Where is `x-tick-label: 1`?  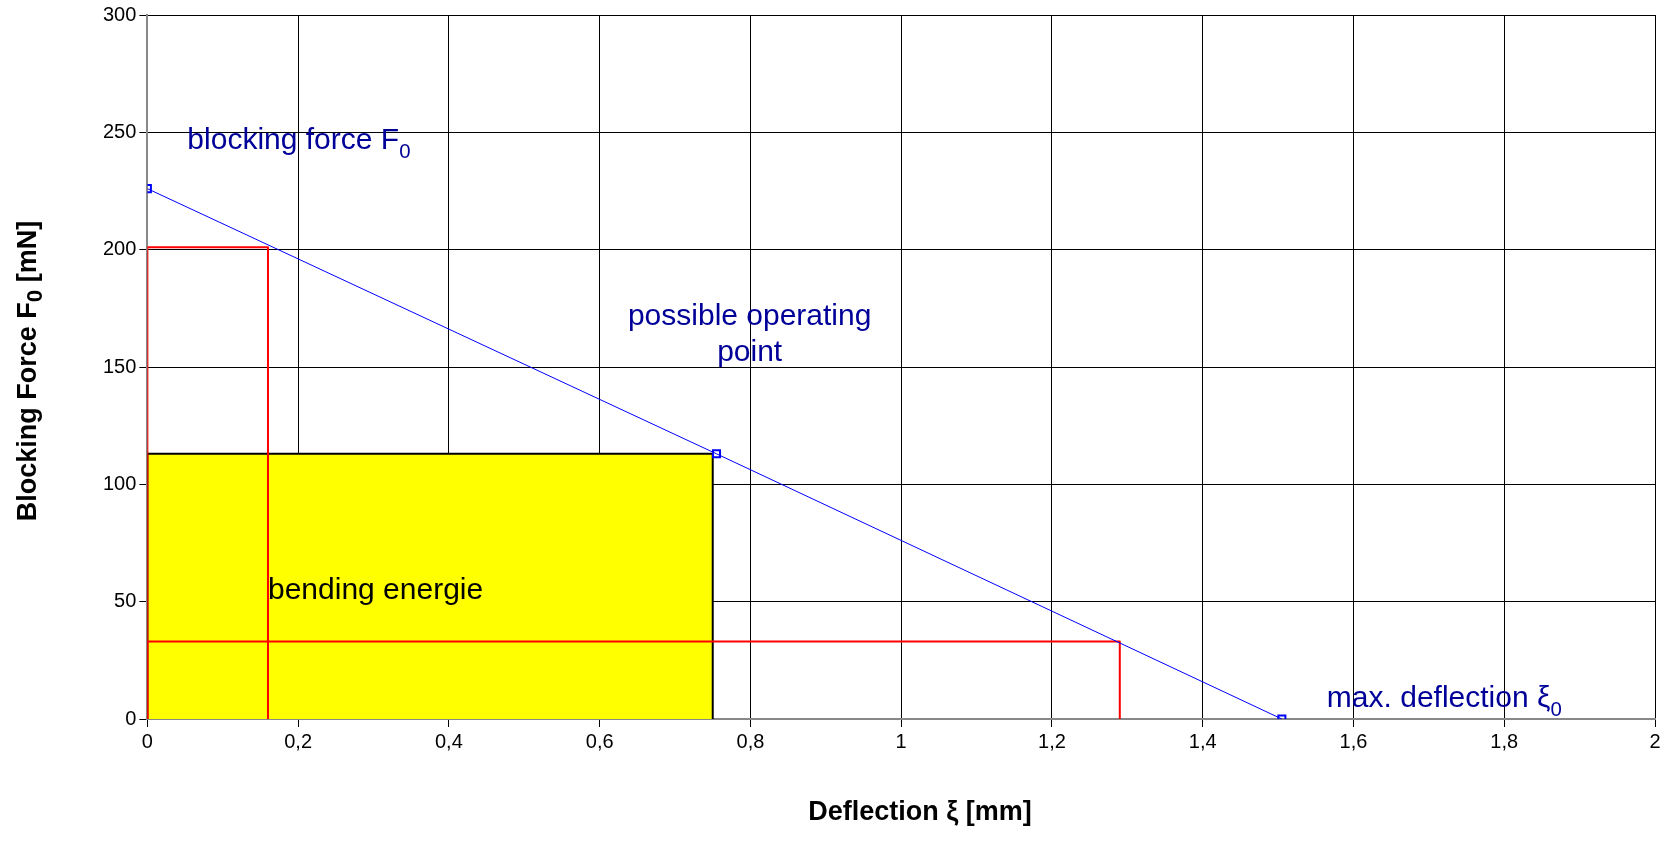
x-tick-label: 1 is located at coordinates (901, 740).